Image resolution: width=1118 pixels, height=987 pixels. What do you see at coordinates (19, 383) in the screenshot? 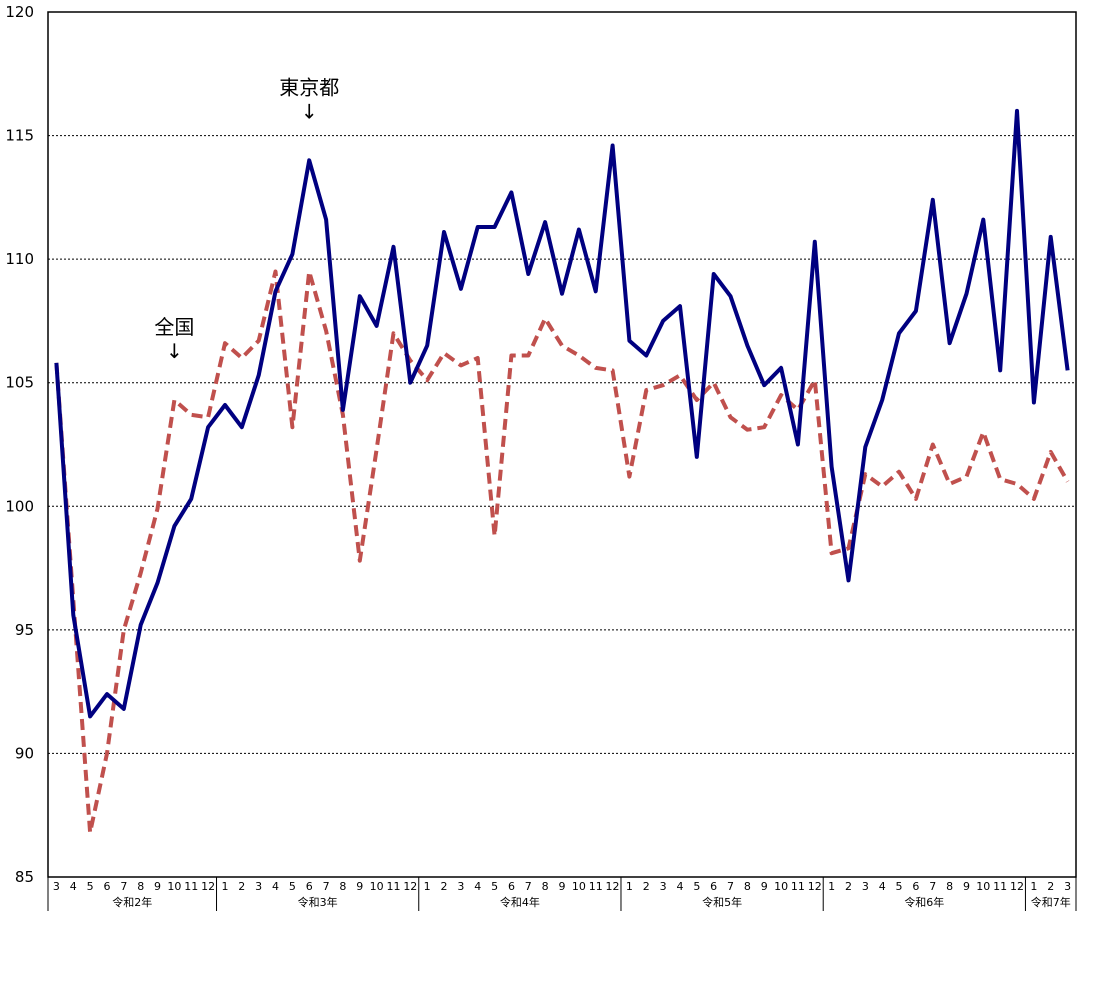
I see `y-tick-label: 105` at bounding box center [19, 383].